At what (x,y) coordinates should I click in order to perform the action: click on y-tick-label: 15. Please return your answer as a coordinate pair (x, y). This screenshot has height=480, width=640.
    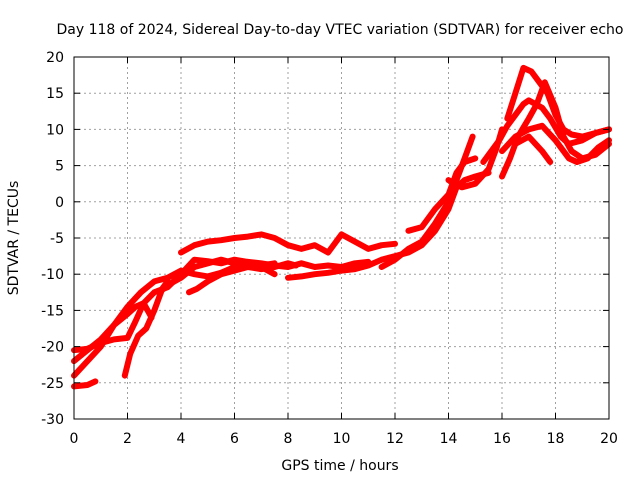
    Looking at the image, I should click on (55, 94).